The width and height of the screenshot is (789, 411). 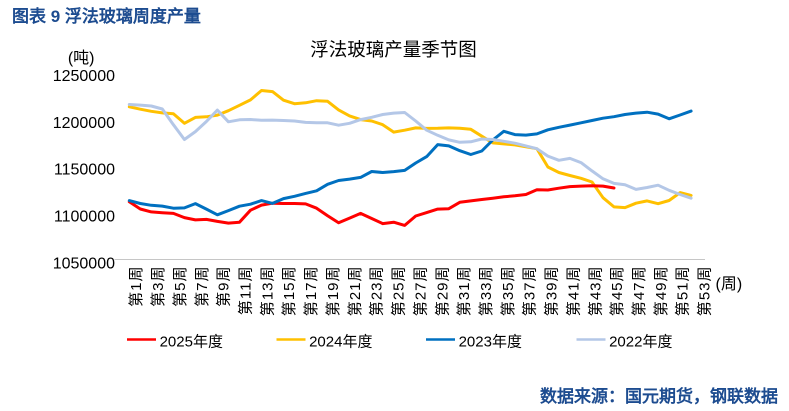 What do you see at coordinates (136, 286) in the screenshot?
I see `svg-text: 第1周` at bounding box center [136, 286].